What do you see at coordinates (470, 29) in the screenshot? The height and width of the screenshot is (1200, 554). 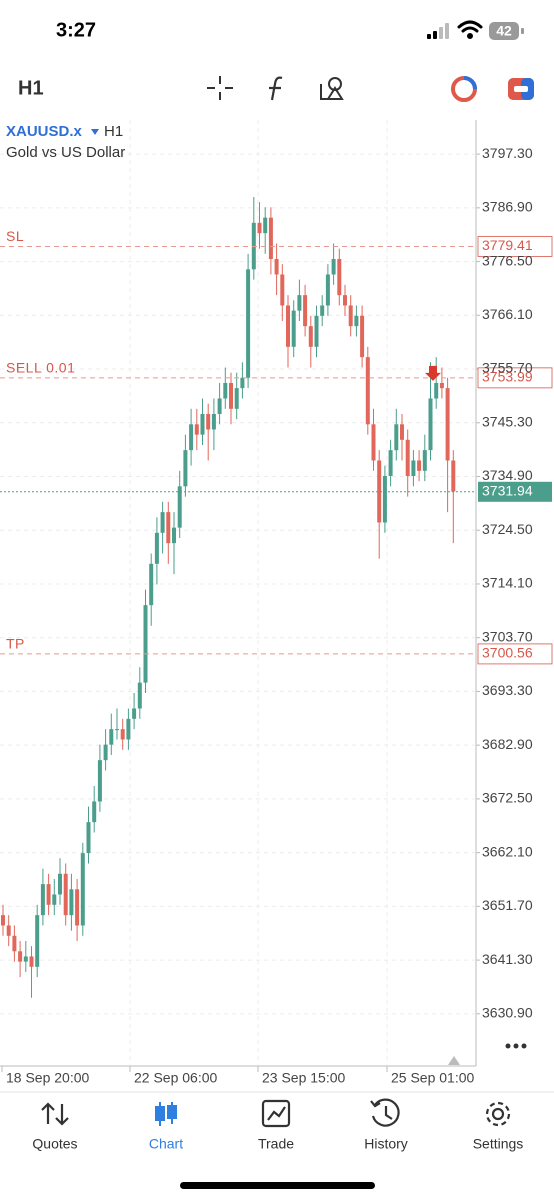 I see `wifi-icon` at bounding box center [470, 29].